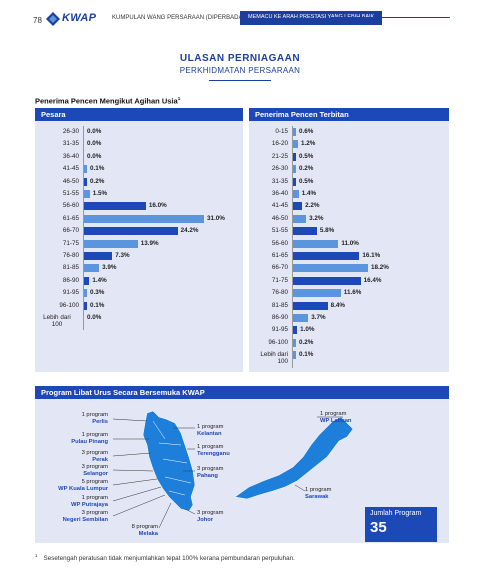 The image size is (480, 587). I want to click on perak-name: Perak, so click(100, 460).